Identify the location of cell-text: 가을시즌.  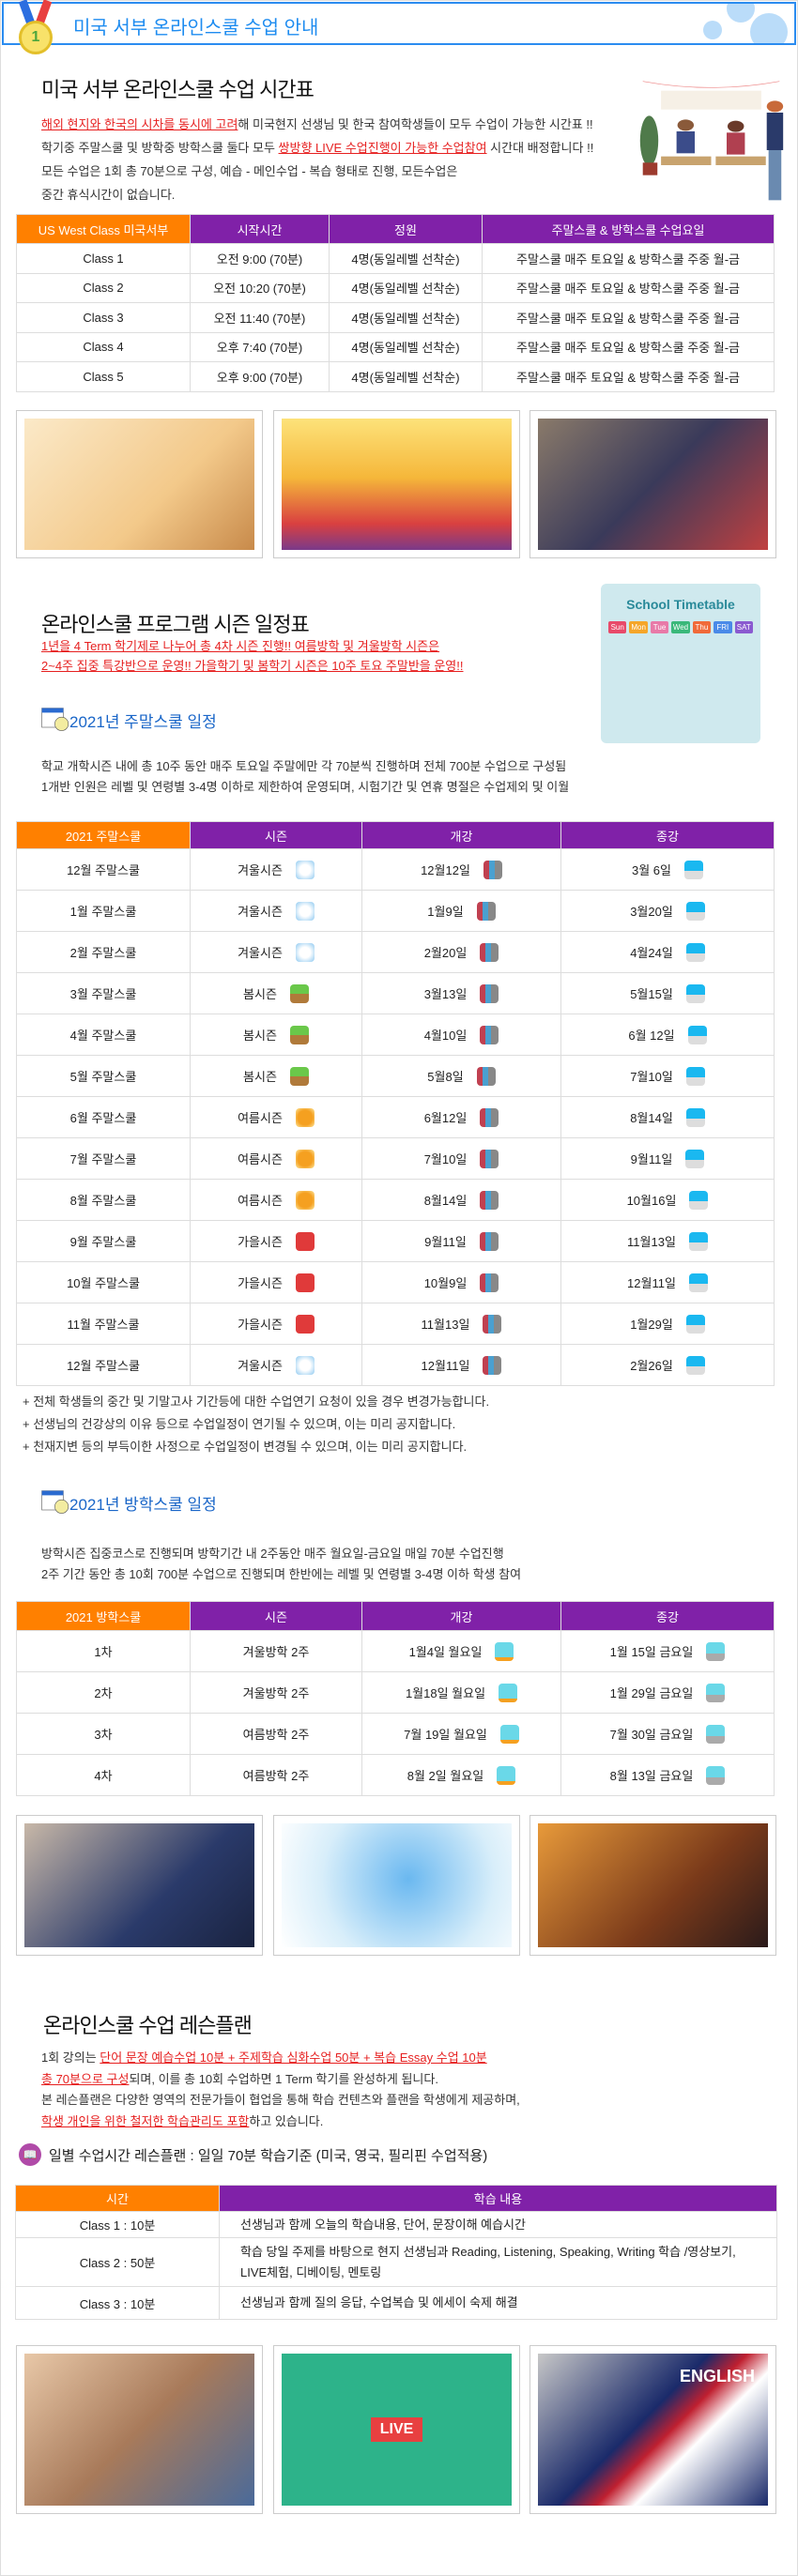
(260, 1283).